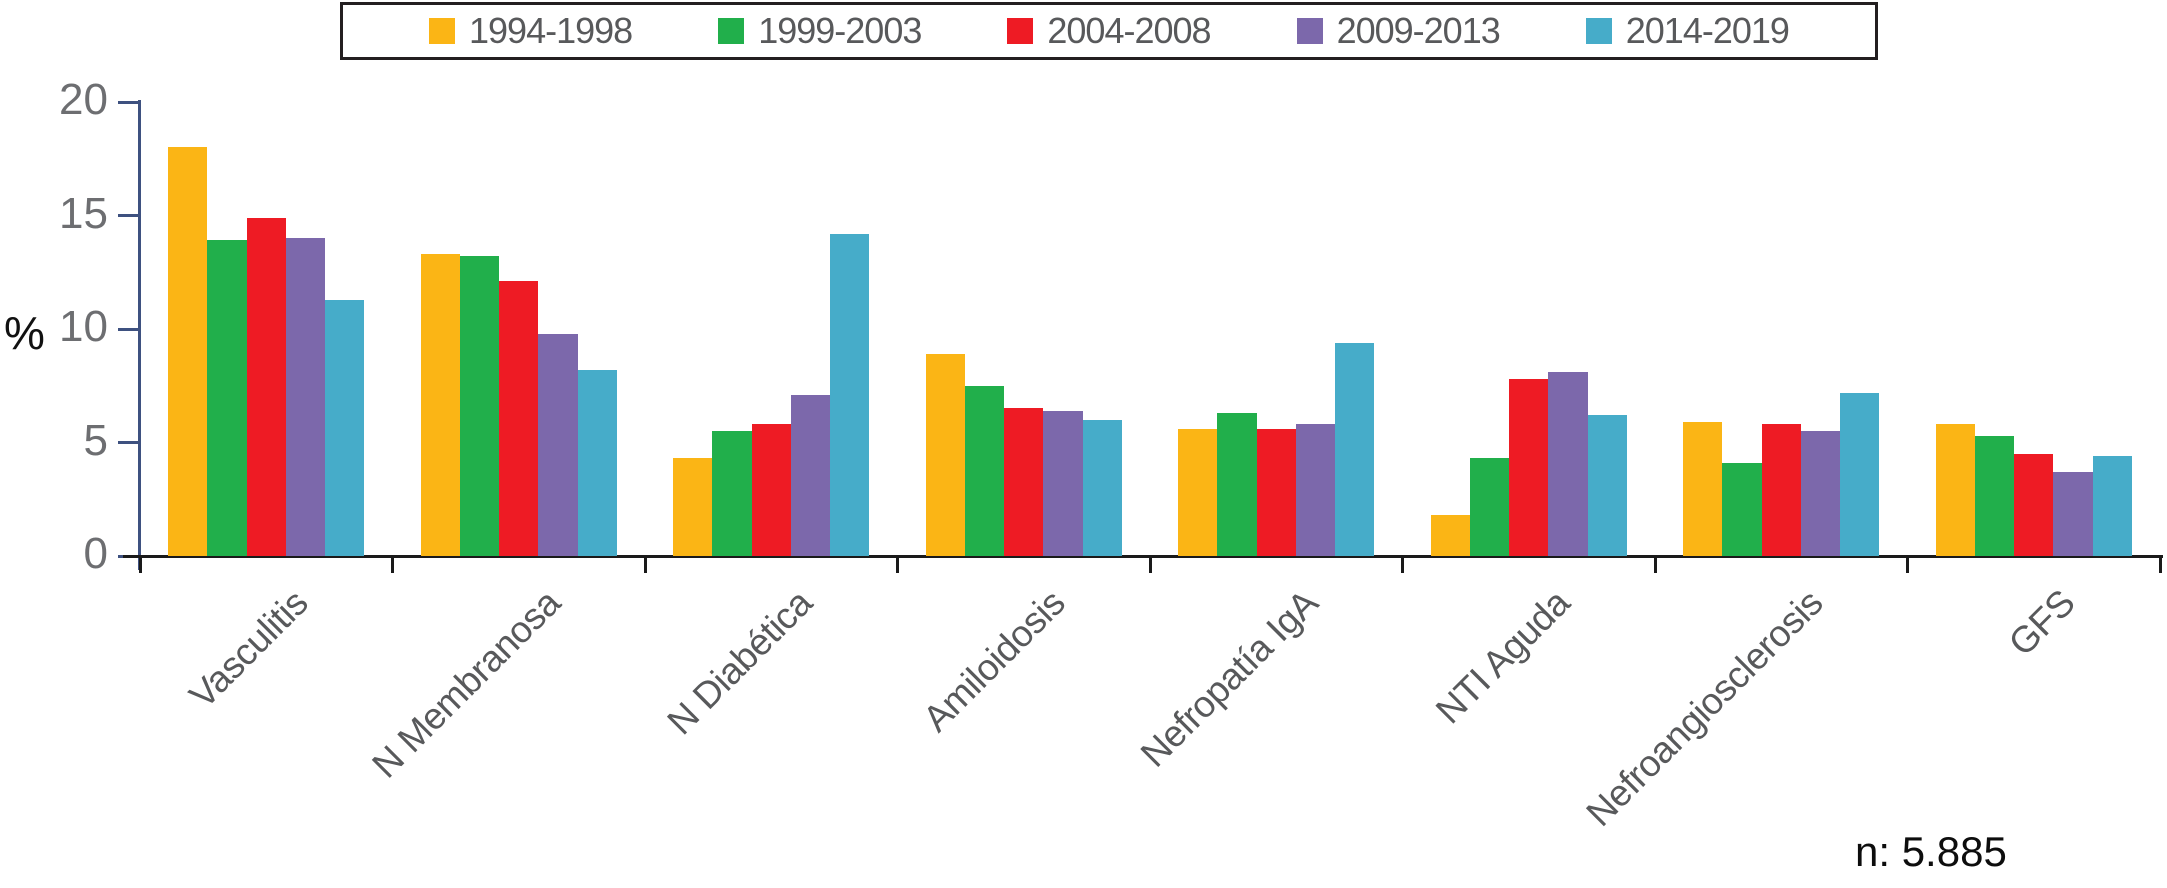 The image size is (2167, 888). Describe the element at coordinates (840, 30) in the screenshot. I see `legend-label: 1999-2003` at that location.